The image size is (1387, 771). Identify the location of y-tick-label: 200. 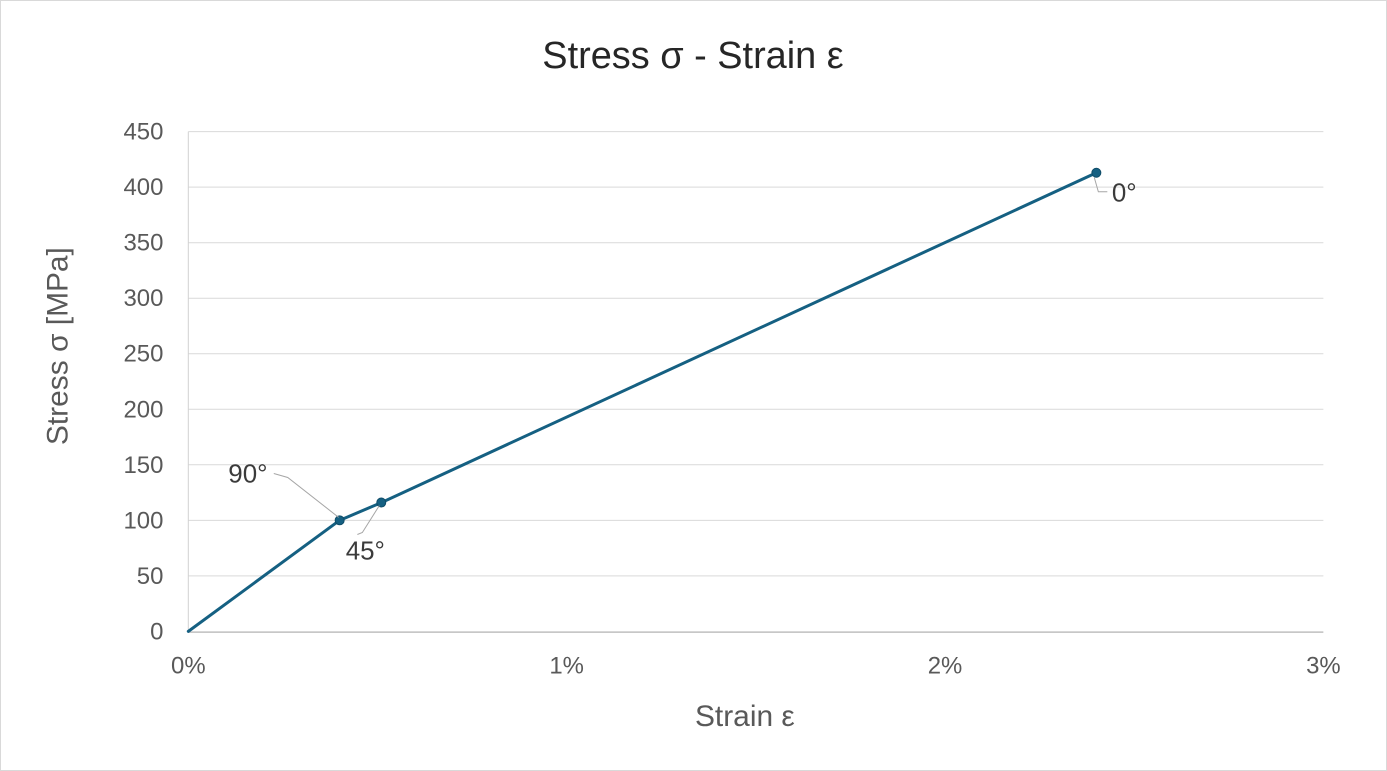
(143, 409).